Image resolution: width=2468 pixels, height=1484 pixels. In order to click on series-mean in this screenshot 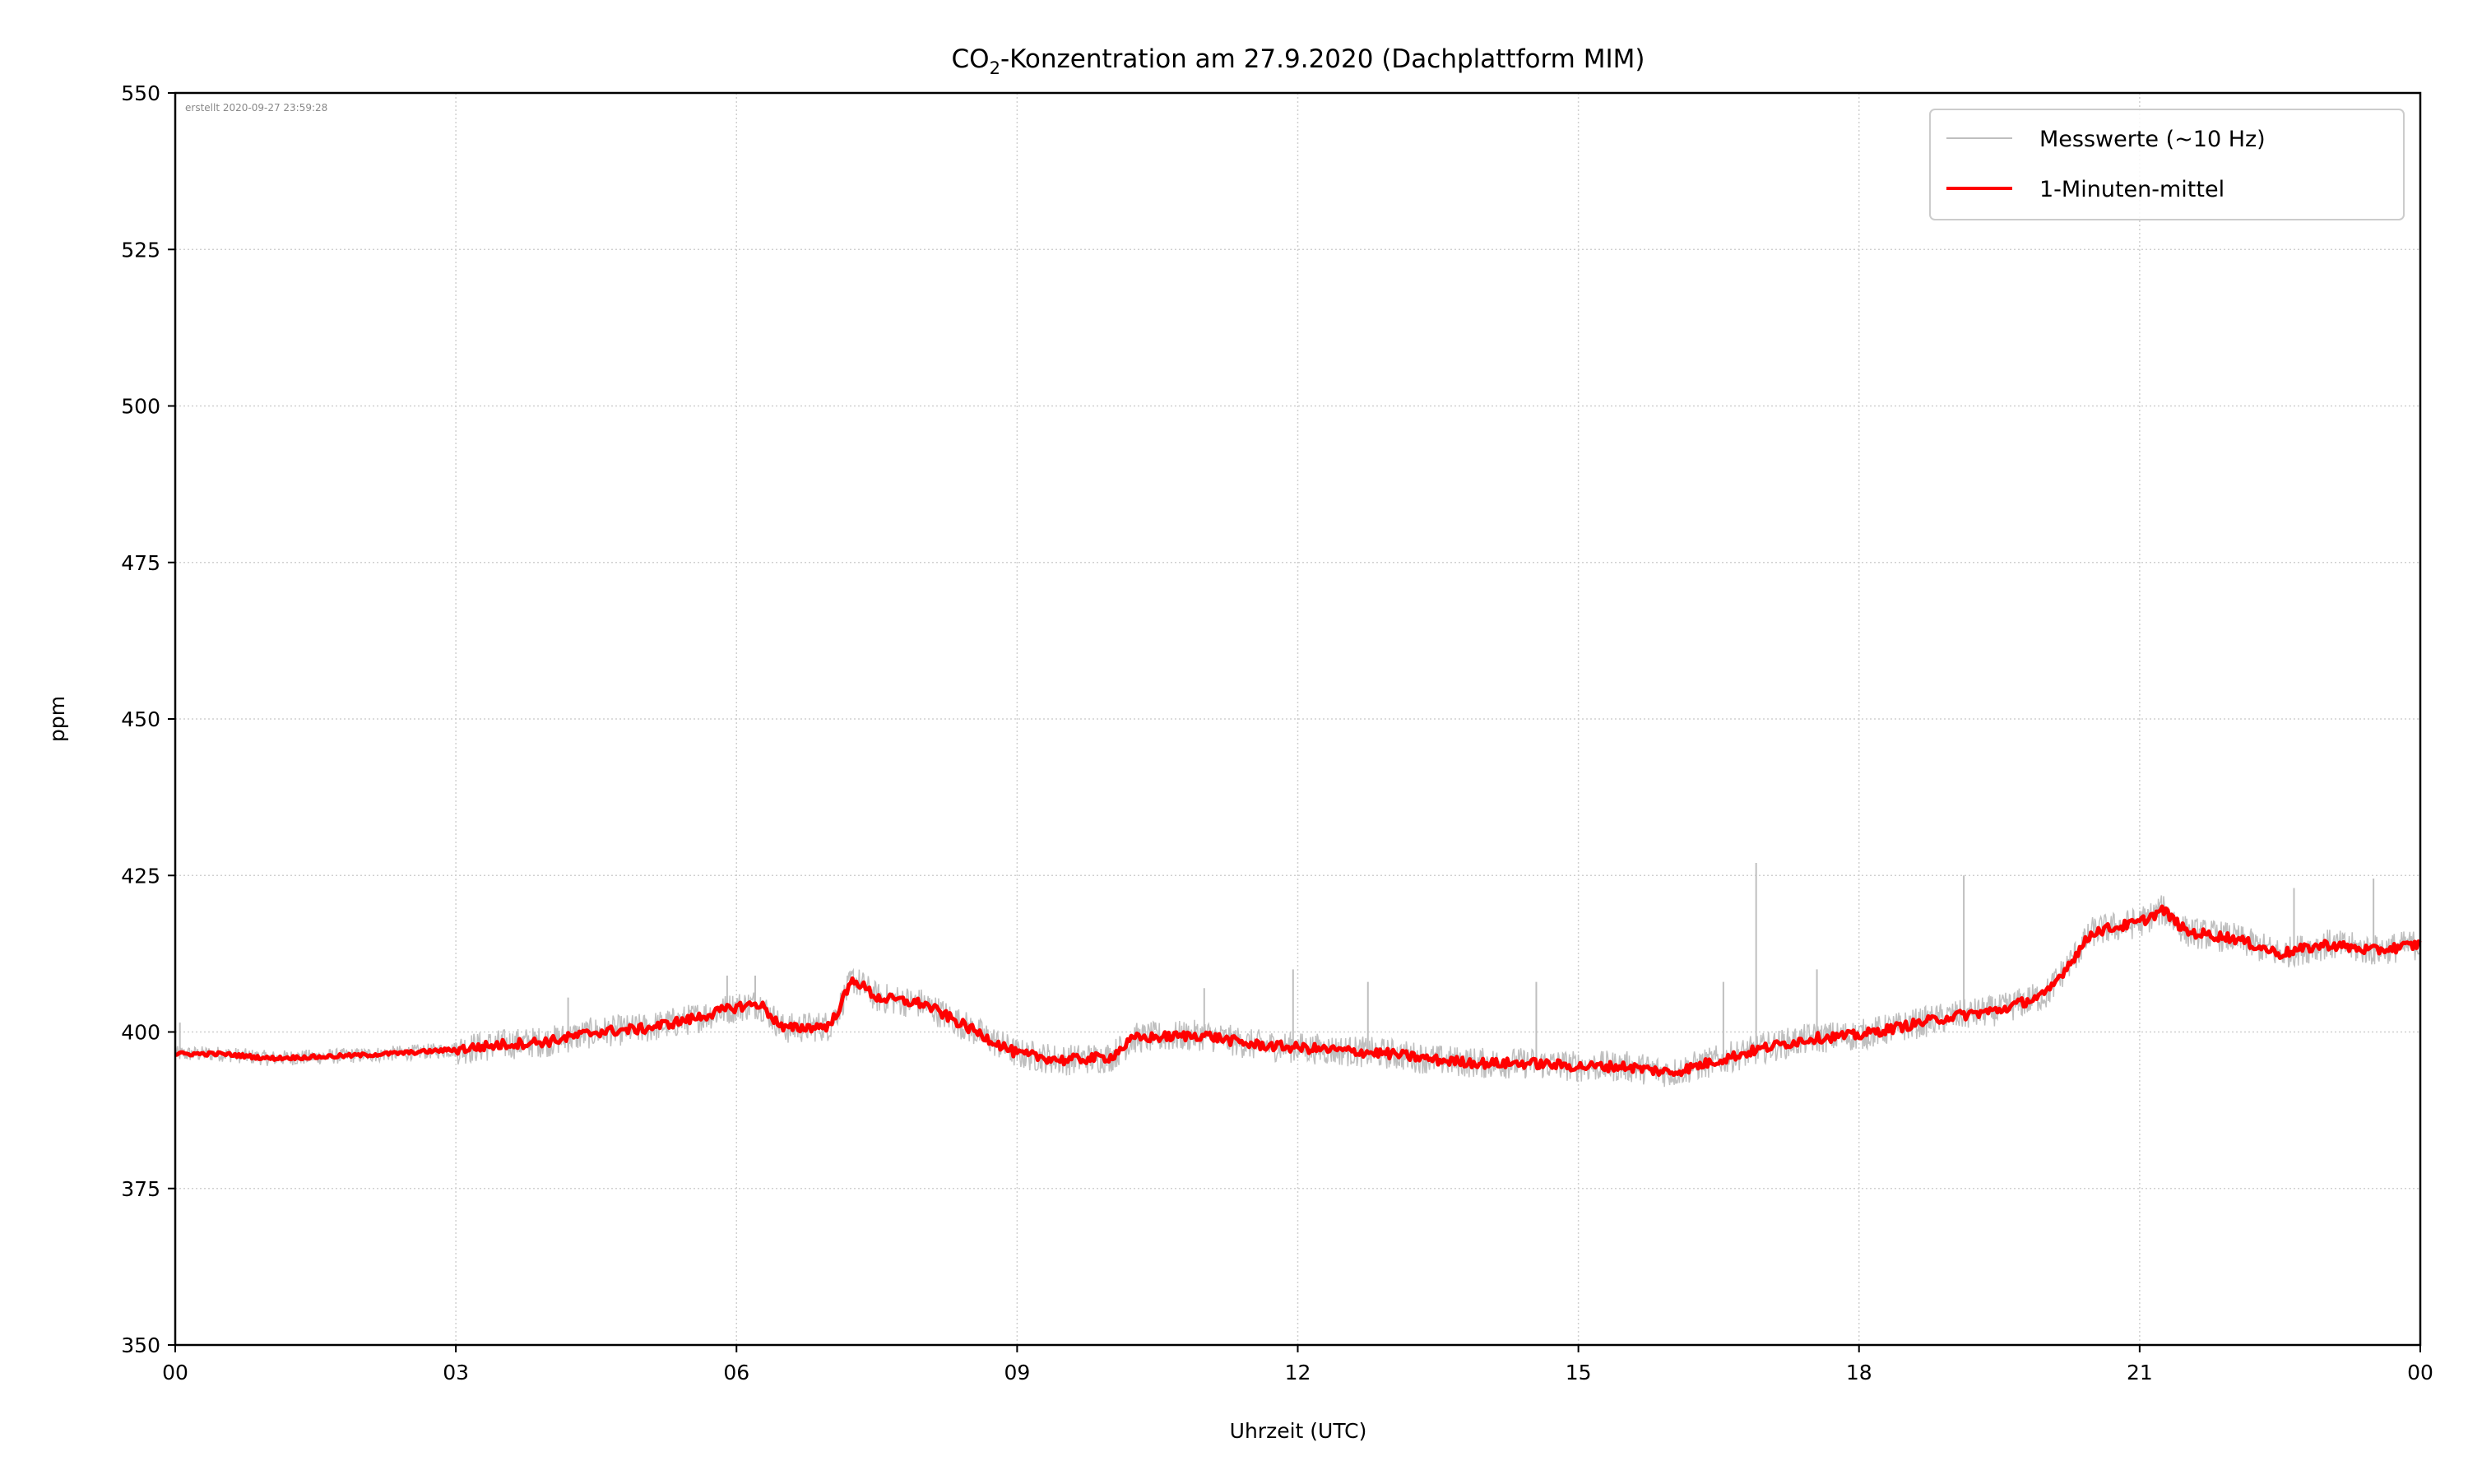, I will do `click(1298, 991)`.